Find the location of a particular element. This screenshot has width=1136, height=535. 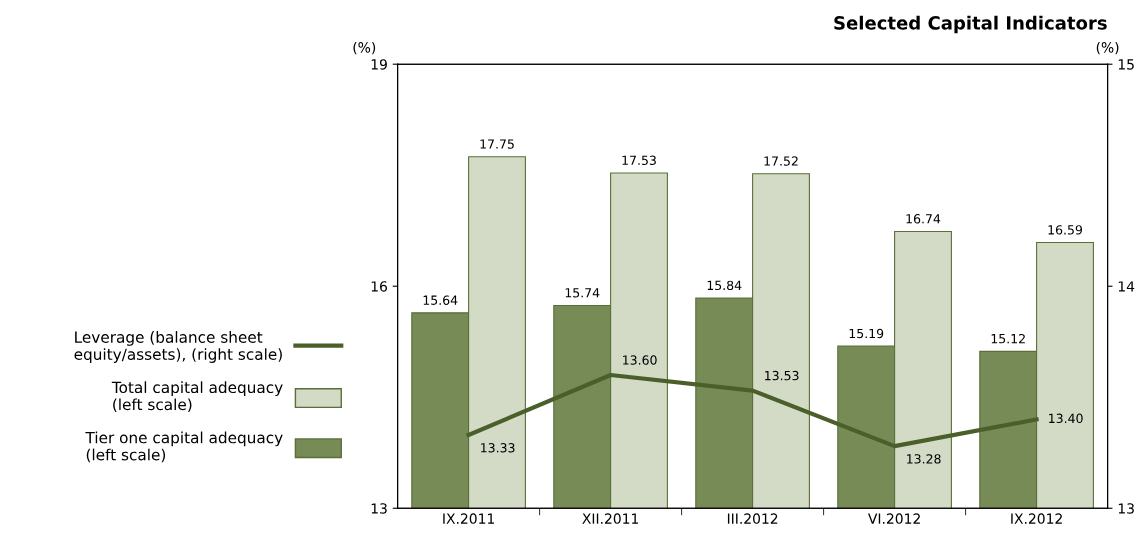

x-tick-label: IX.2012 is located at coordinates (1036, 518).